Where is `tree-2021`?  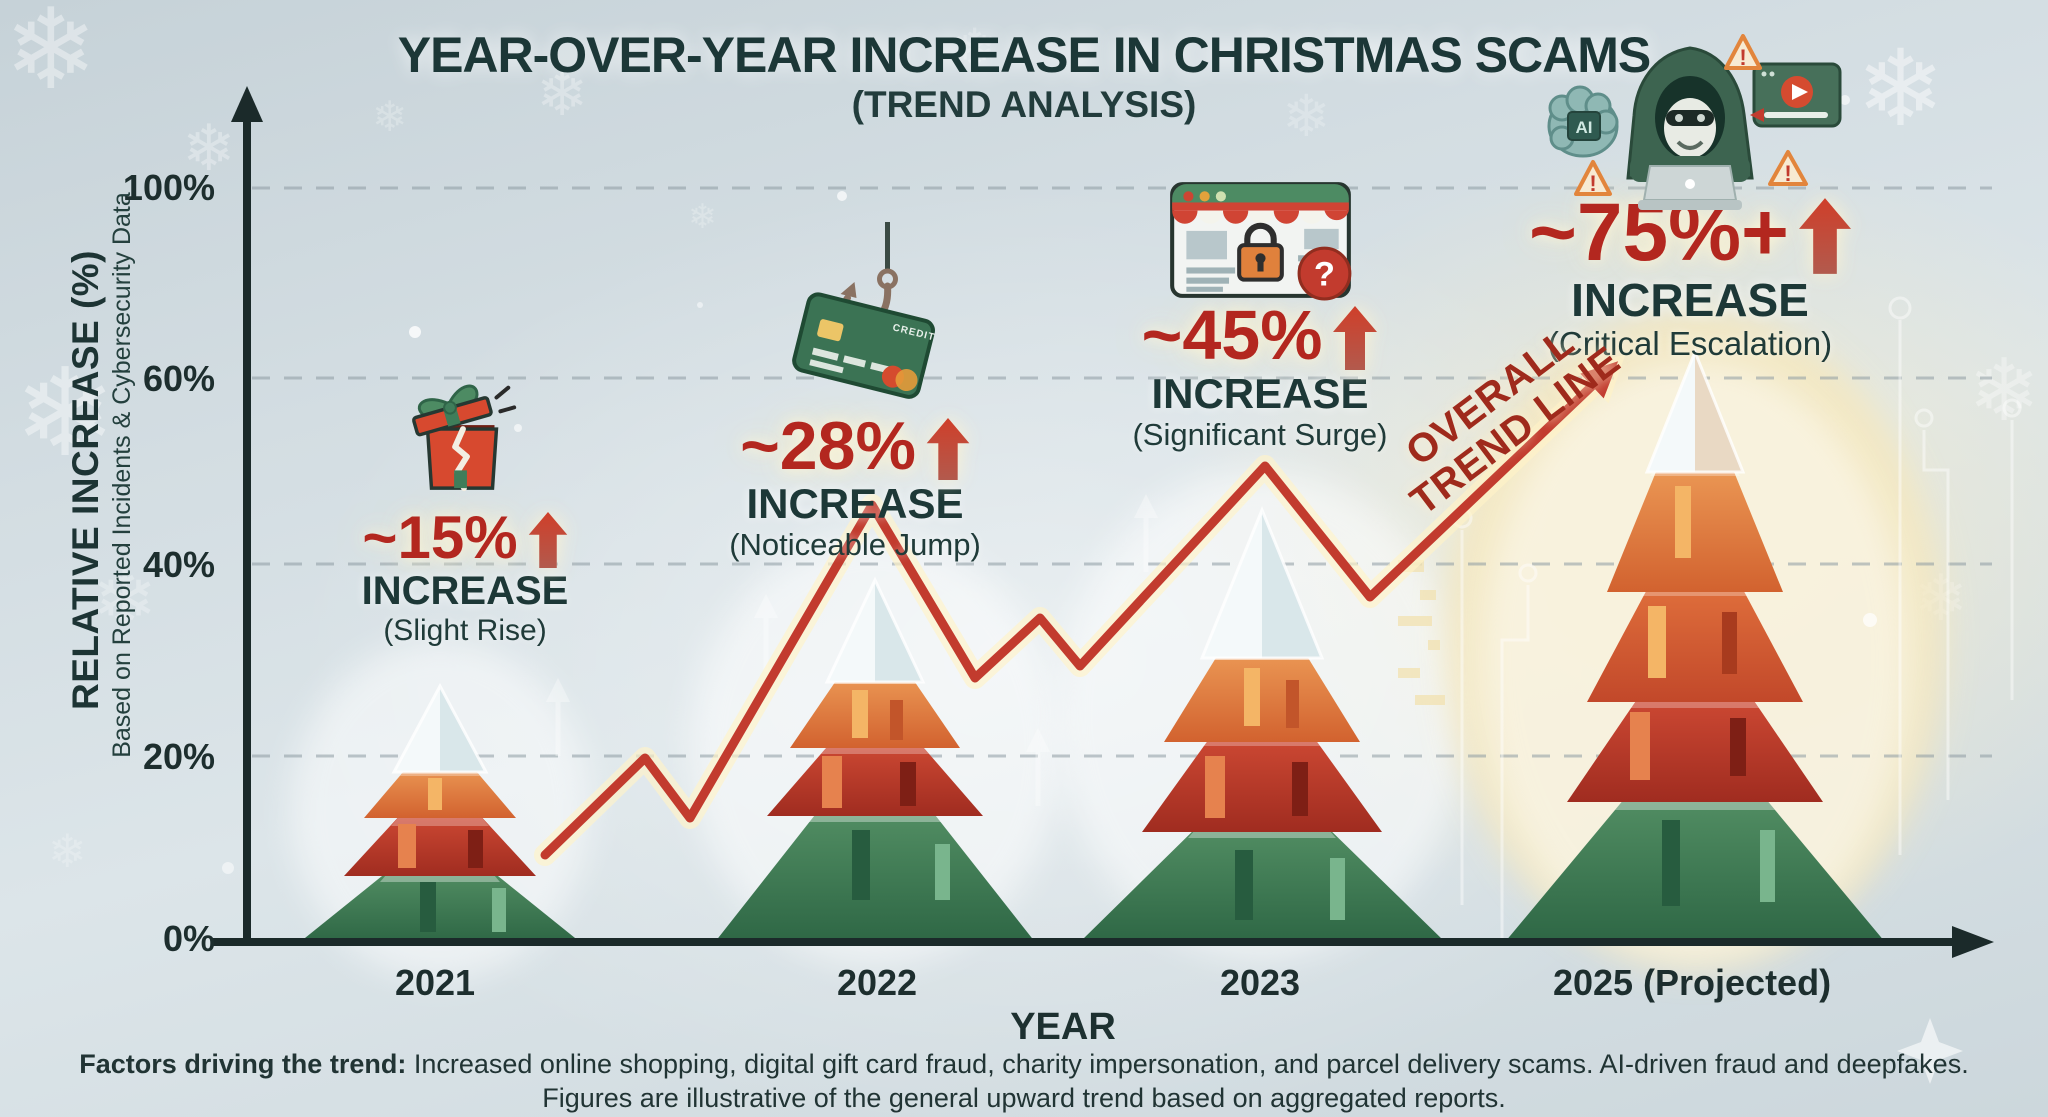
tree-2021 is located at coordinates (440, 812).